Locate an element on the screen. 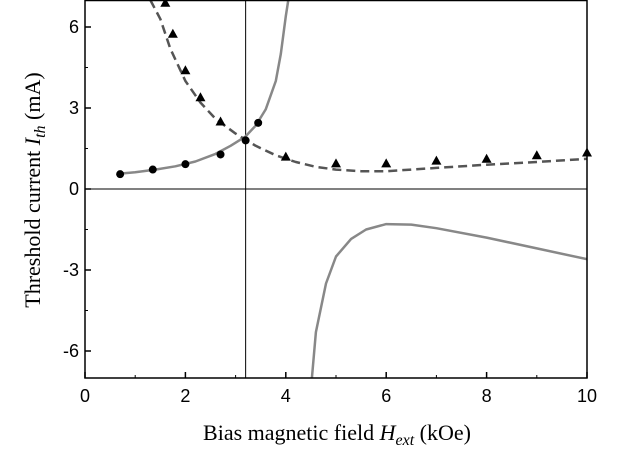 This screenshot has width=618, height=449. y-tick-label: 0 is located at coordinates (74, 189).